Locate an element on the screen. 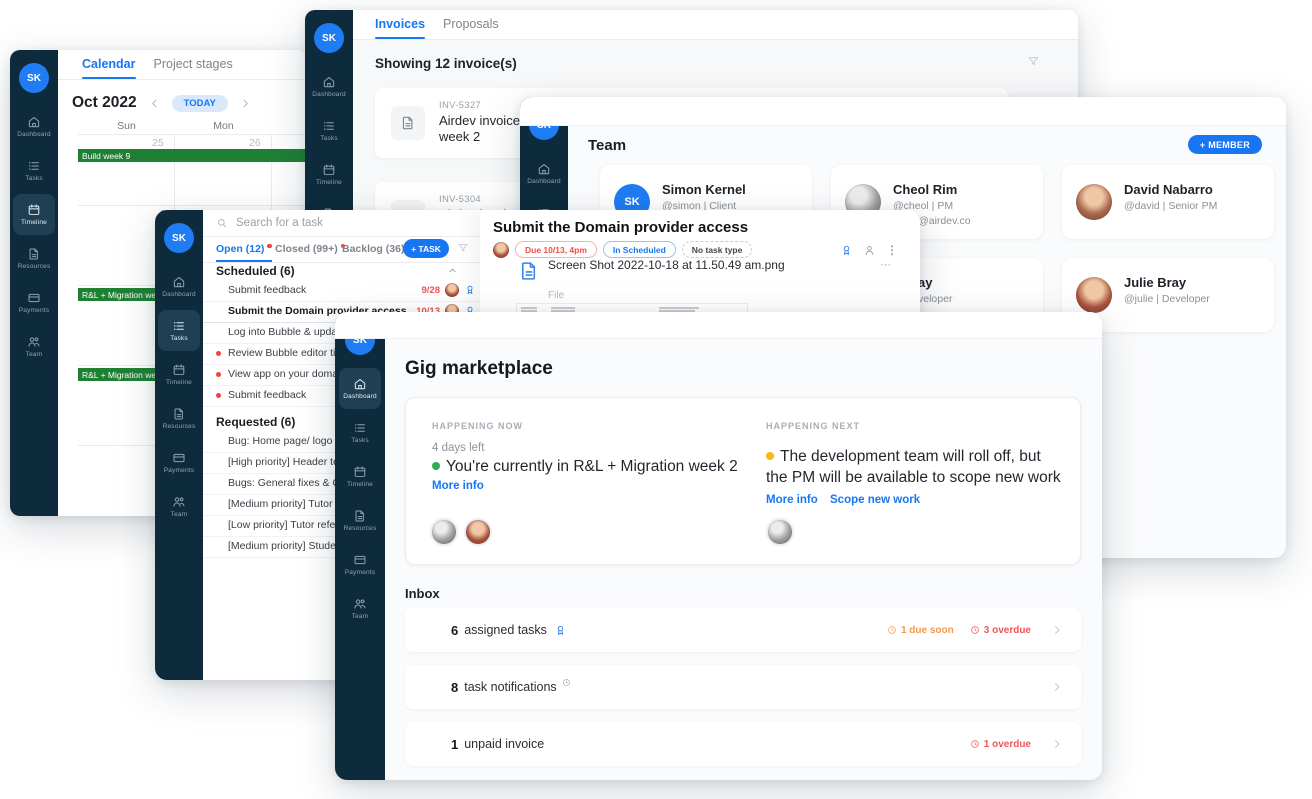 The height and width of the screenshot is (799, 1312). invoices-count-label: Showing 12 invoice(s) is located at coordinates (446, 63).